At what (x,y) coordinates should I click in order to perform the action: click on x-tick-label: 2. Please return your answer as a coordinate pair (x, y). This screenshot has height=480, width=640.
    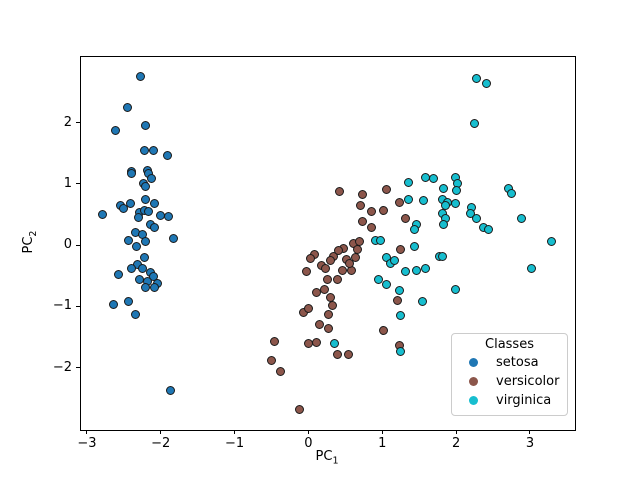
    Looking at the image, I should click on (456, 443).